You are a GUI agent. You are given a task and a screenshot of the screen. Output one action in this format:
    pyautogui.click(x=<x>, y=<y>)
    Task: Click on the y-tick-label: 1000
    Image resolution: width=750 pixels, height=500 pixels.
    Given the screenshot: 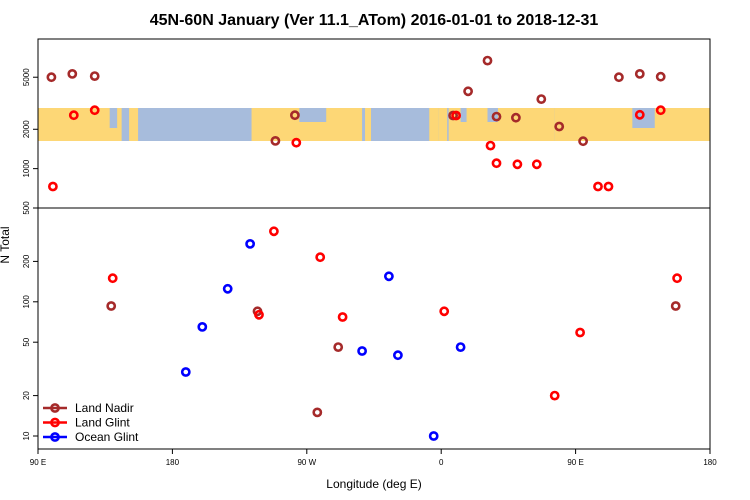 What is the action you would take?
    pyautogui.click(x=26, y=168)
    